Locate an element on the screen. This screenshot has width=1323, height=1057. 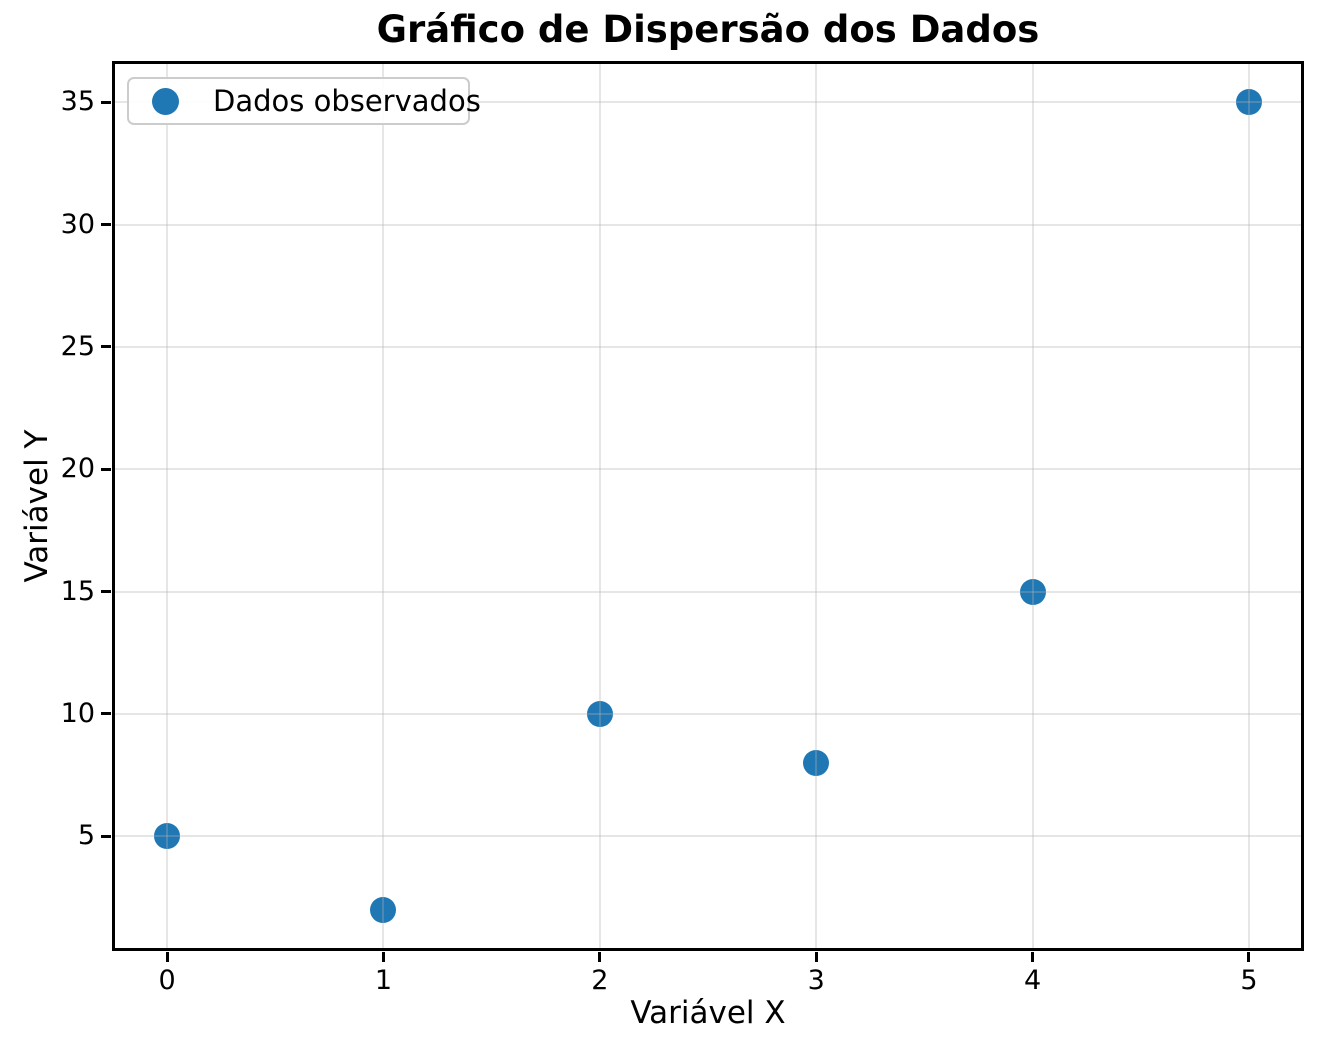
y-tick-label: 20 is located at coordinates (77, 469).